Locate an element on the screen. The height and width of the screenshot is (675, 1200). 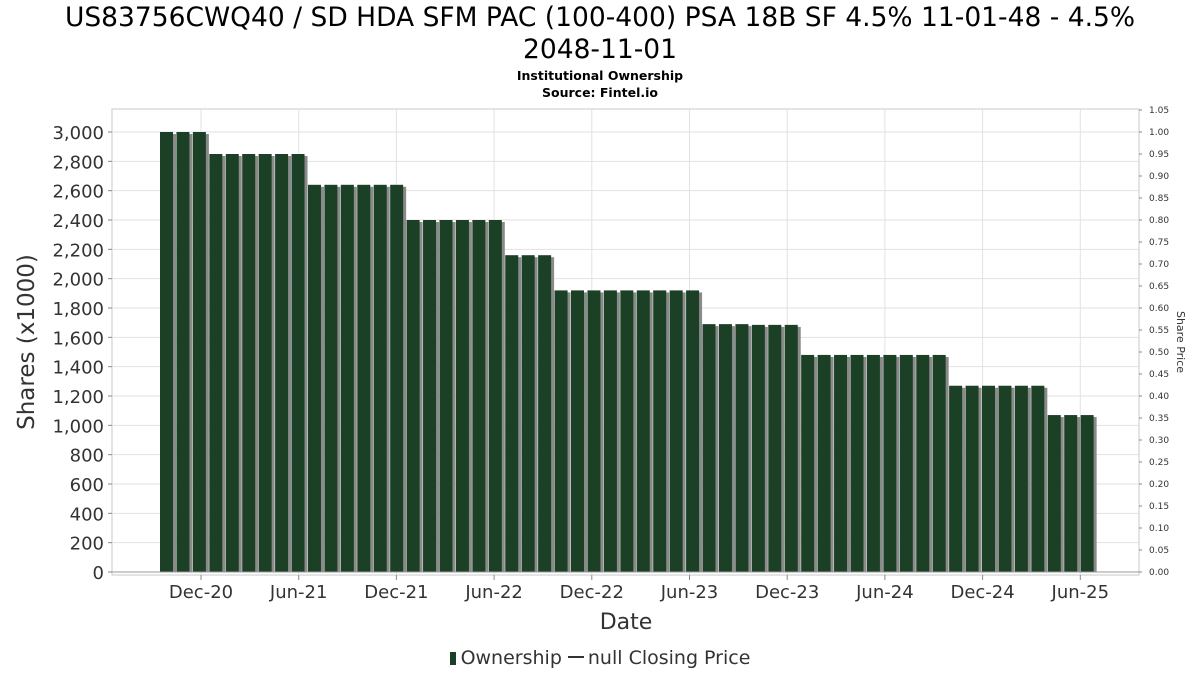
y2-tick-label: 0.00 is located at coordinates (1159, 573).